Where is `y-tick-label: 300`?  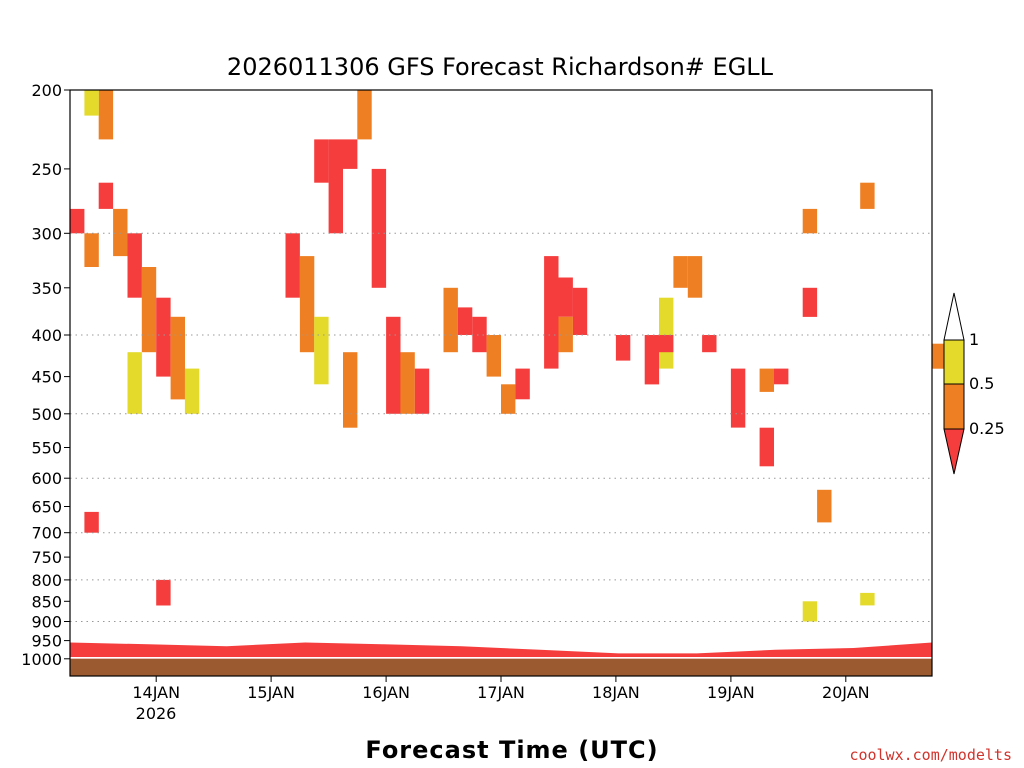 y-tick-label: 300 is located at coordinates (46, 233).